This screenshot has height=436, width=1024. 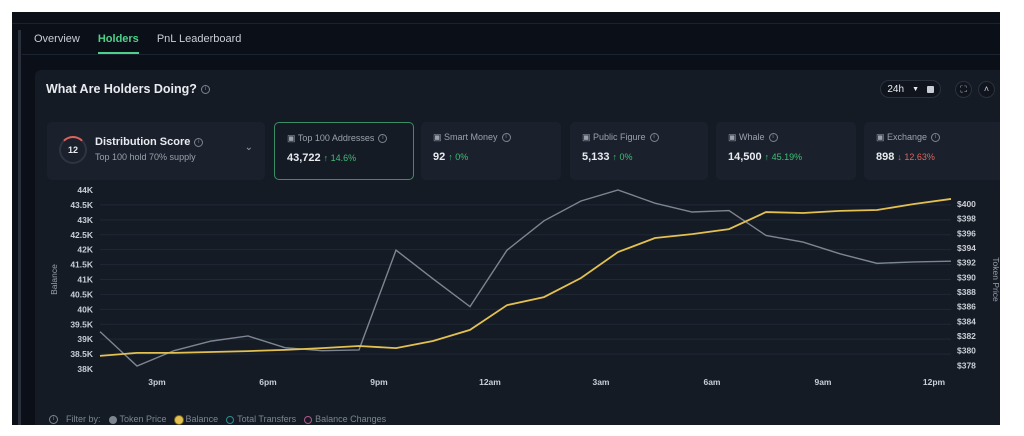 I want to click on filter-token-price: Token Price, so click(x=137, y=419).